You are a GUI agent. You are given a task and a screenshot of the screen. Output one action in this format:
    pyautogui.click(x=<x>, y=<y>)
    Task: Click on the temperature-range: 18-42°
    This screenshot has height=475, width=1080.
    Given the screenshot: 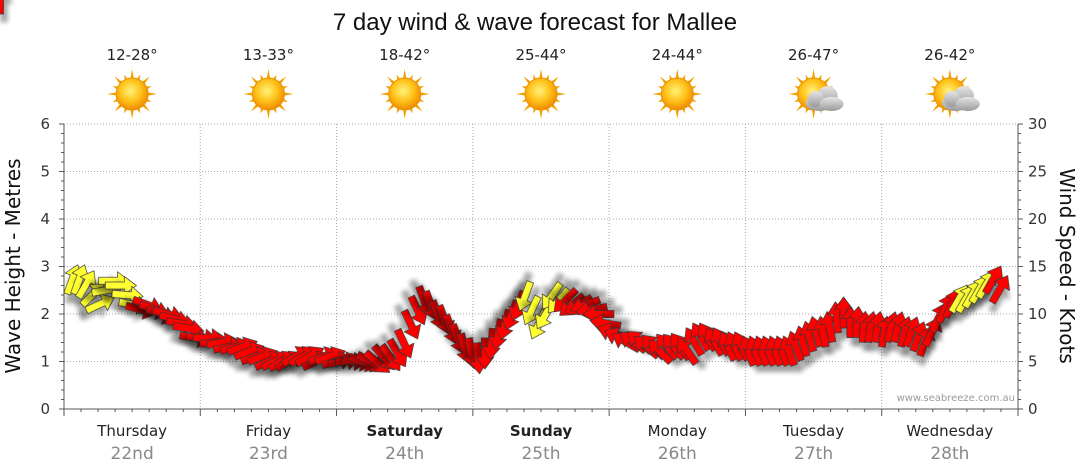 What is the action you would take?
    pyautogui.click(x=404, y=55)
    